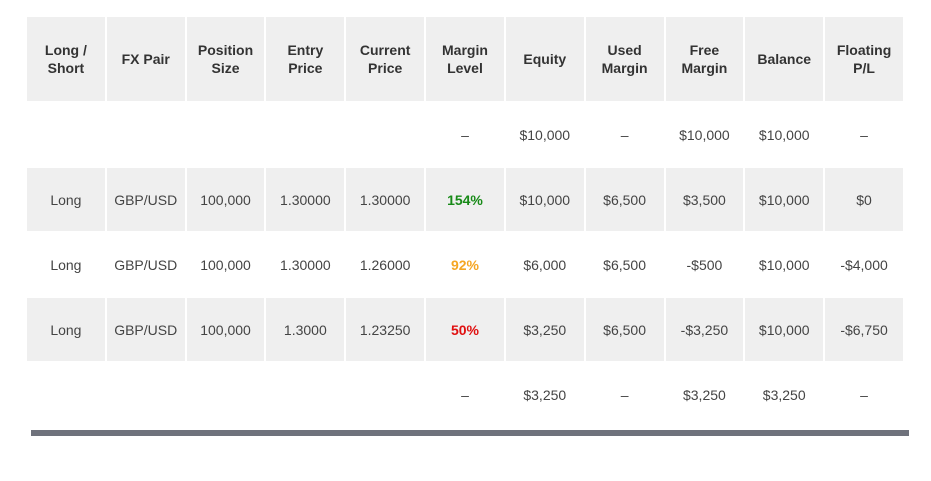 The width and height of the screenshot is (931, 481). What do you see at coordinates (864, 59) in the screenshot?
I see `header-cell: Floating P/L` at bounding box center [864, 59].